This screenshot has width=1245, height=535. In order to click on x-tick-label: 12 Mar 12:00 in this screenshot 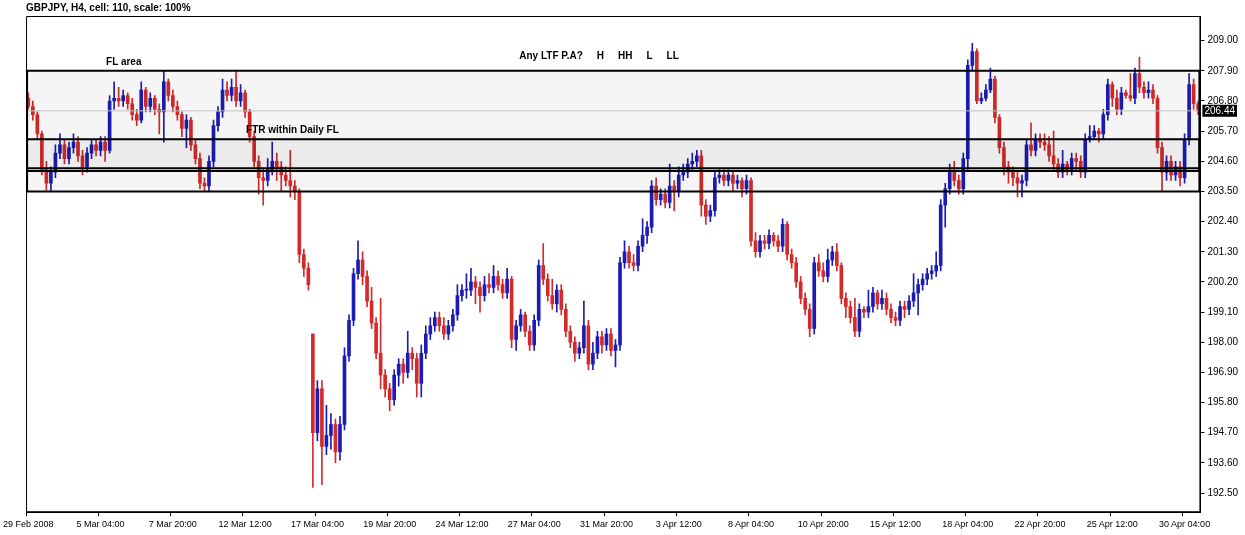, I will do `click(245, 524)`.